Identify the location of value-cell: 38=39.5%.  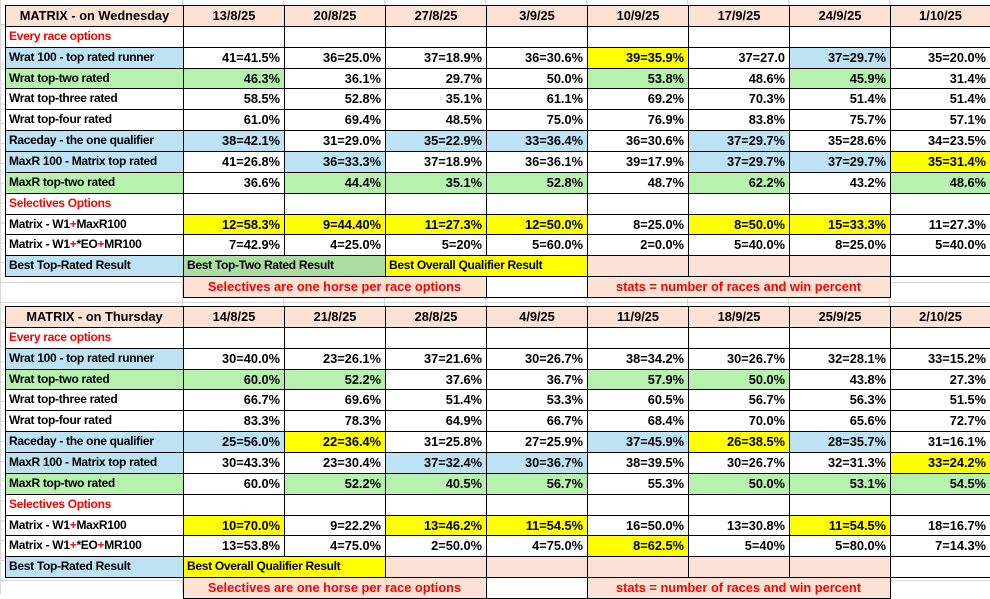
(638, 463).